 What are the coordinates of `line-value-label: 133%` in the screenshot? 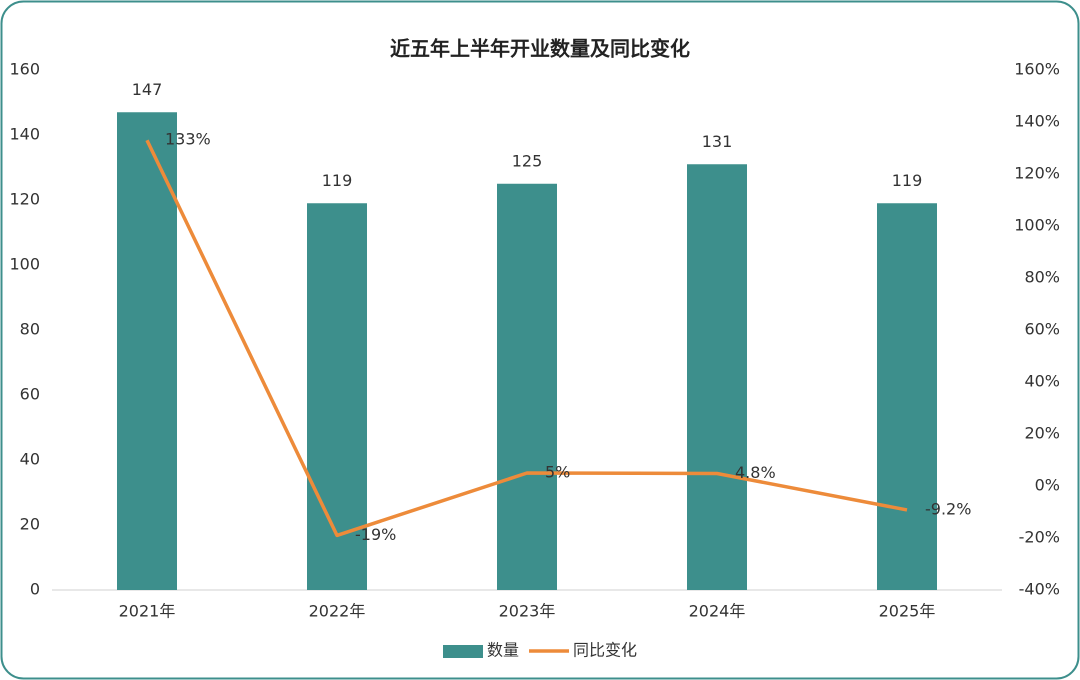 It's located at (188, 139).